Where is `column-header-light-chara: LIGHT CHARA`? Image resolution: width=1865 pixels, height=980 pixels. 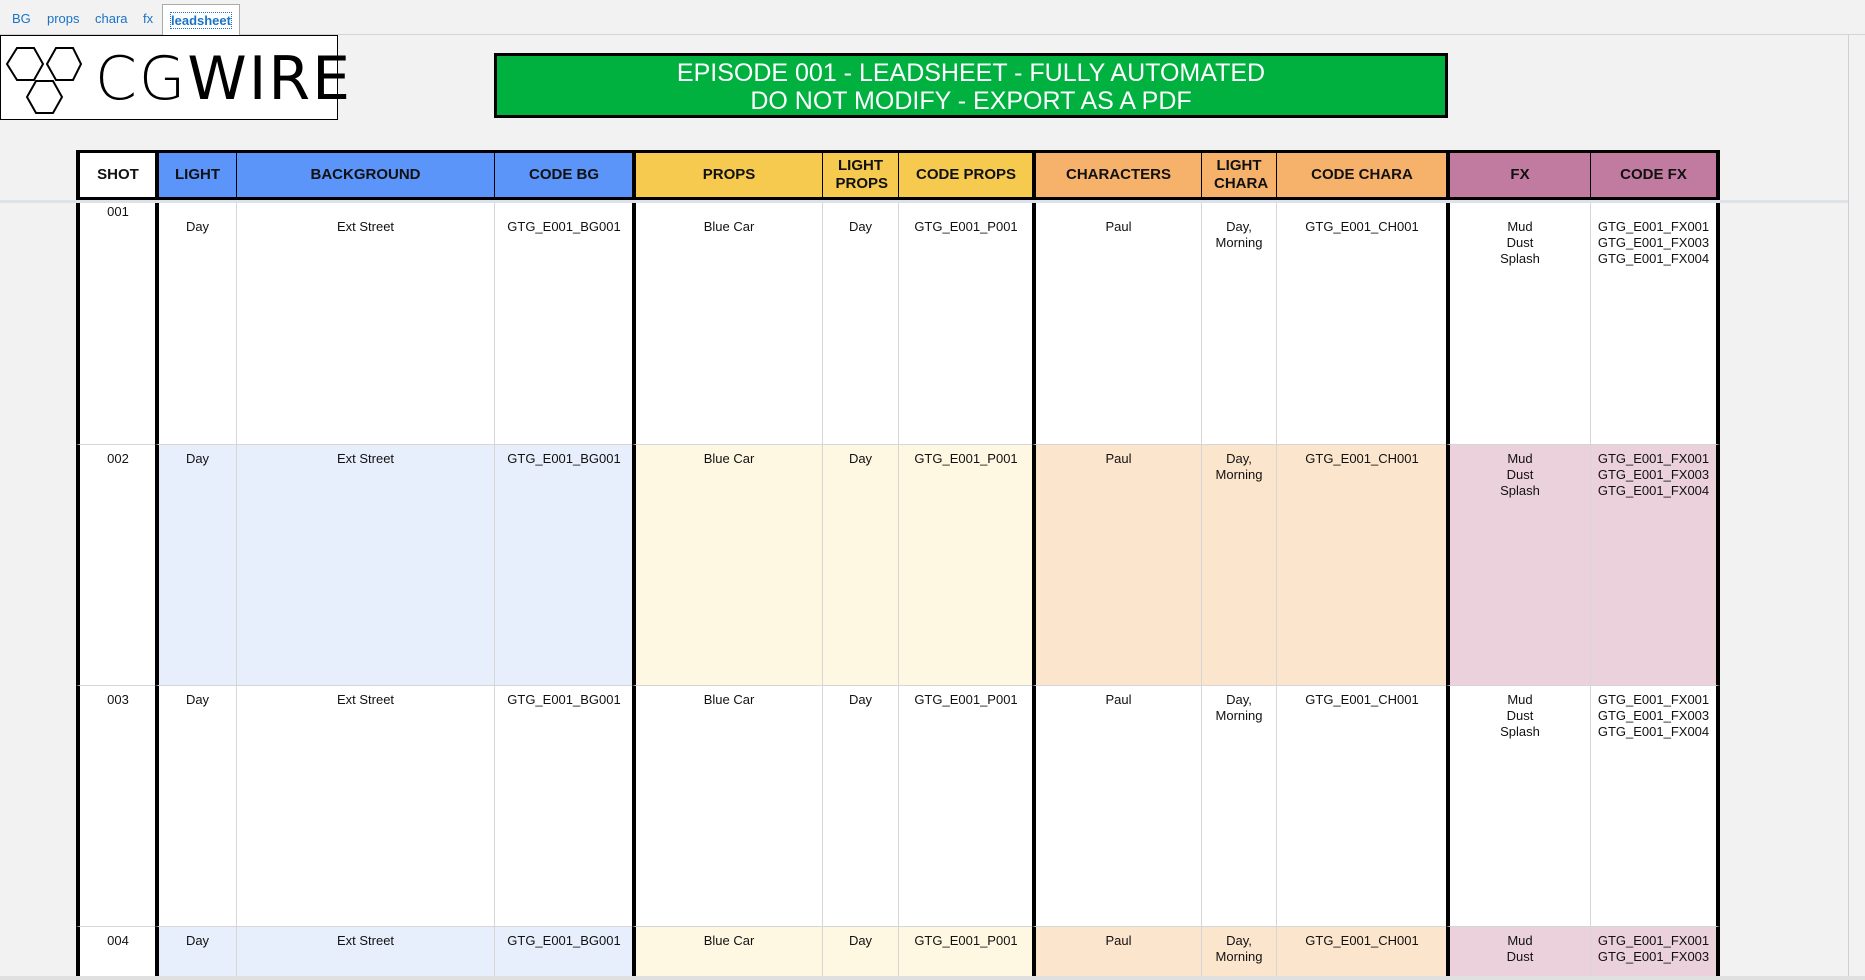
column-header-light-chara: LIGHT CHARA is located at coordinates (1239, 175).